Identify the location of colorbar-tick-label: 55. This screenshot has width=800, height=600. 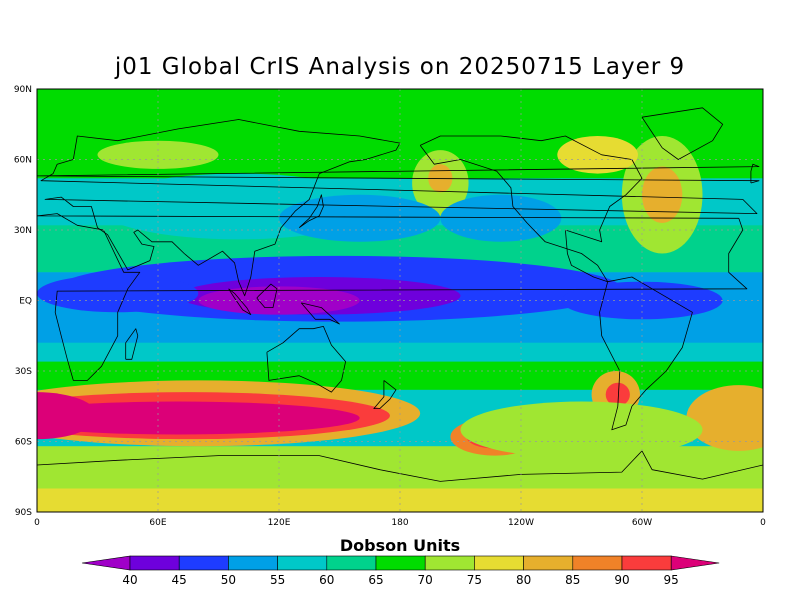
(277, 580).